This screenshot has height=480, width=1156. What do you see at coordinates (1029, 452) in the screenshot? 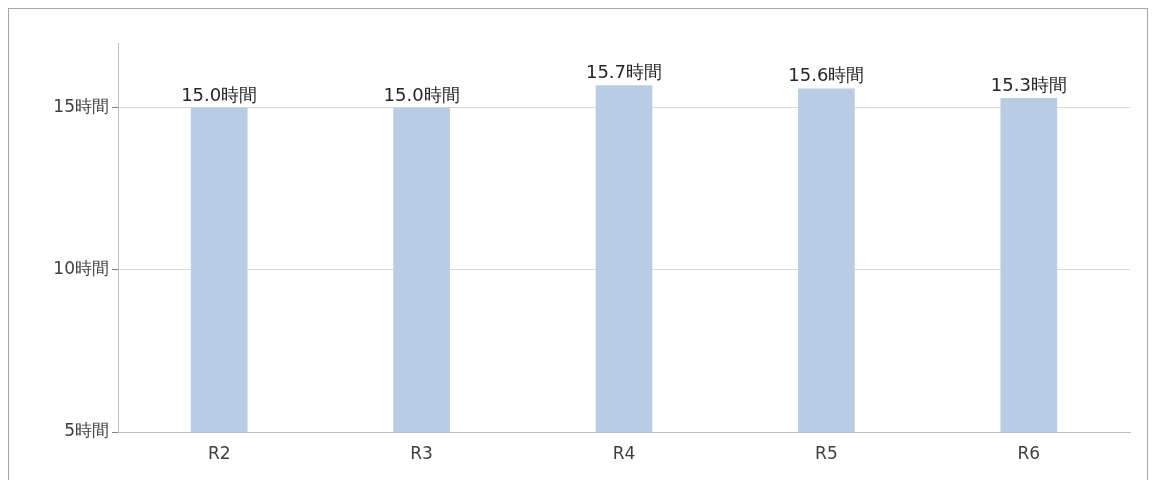
I see `x-tick-label: R6` at bounding box center [1029, 452].